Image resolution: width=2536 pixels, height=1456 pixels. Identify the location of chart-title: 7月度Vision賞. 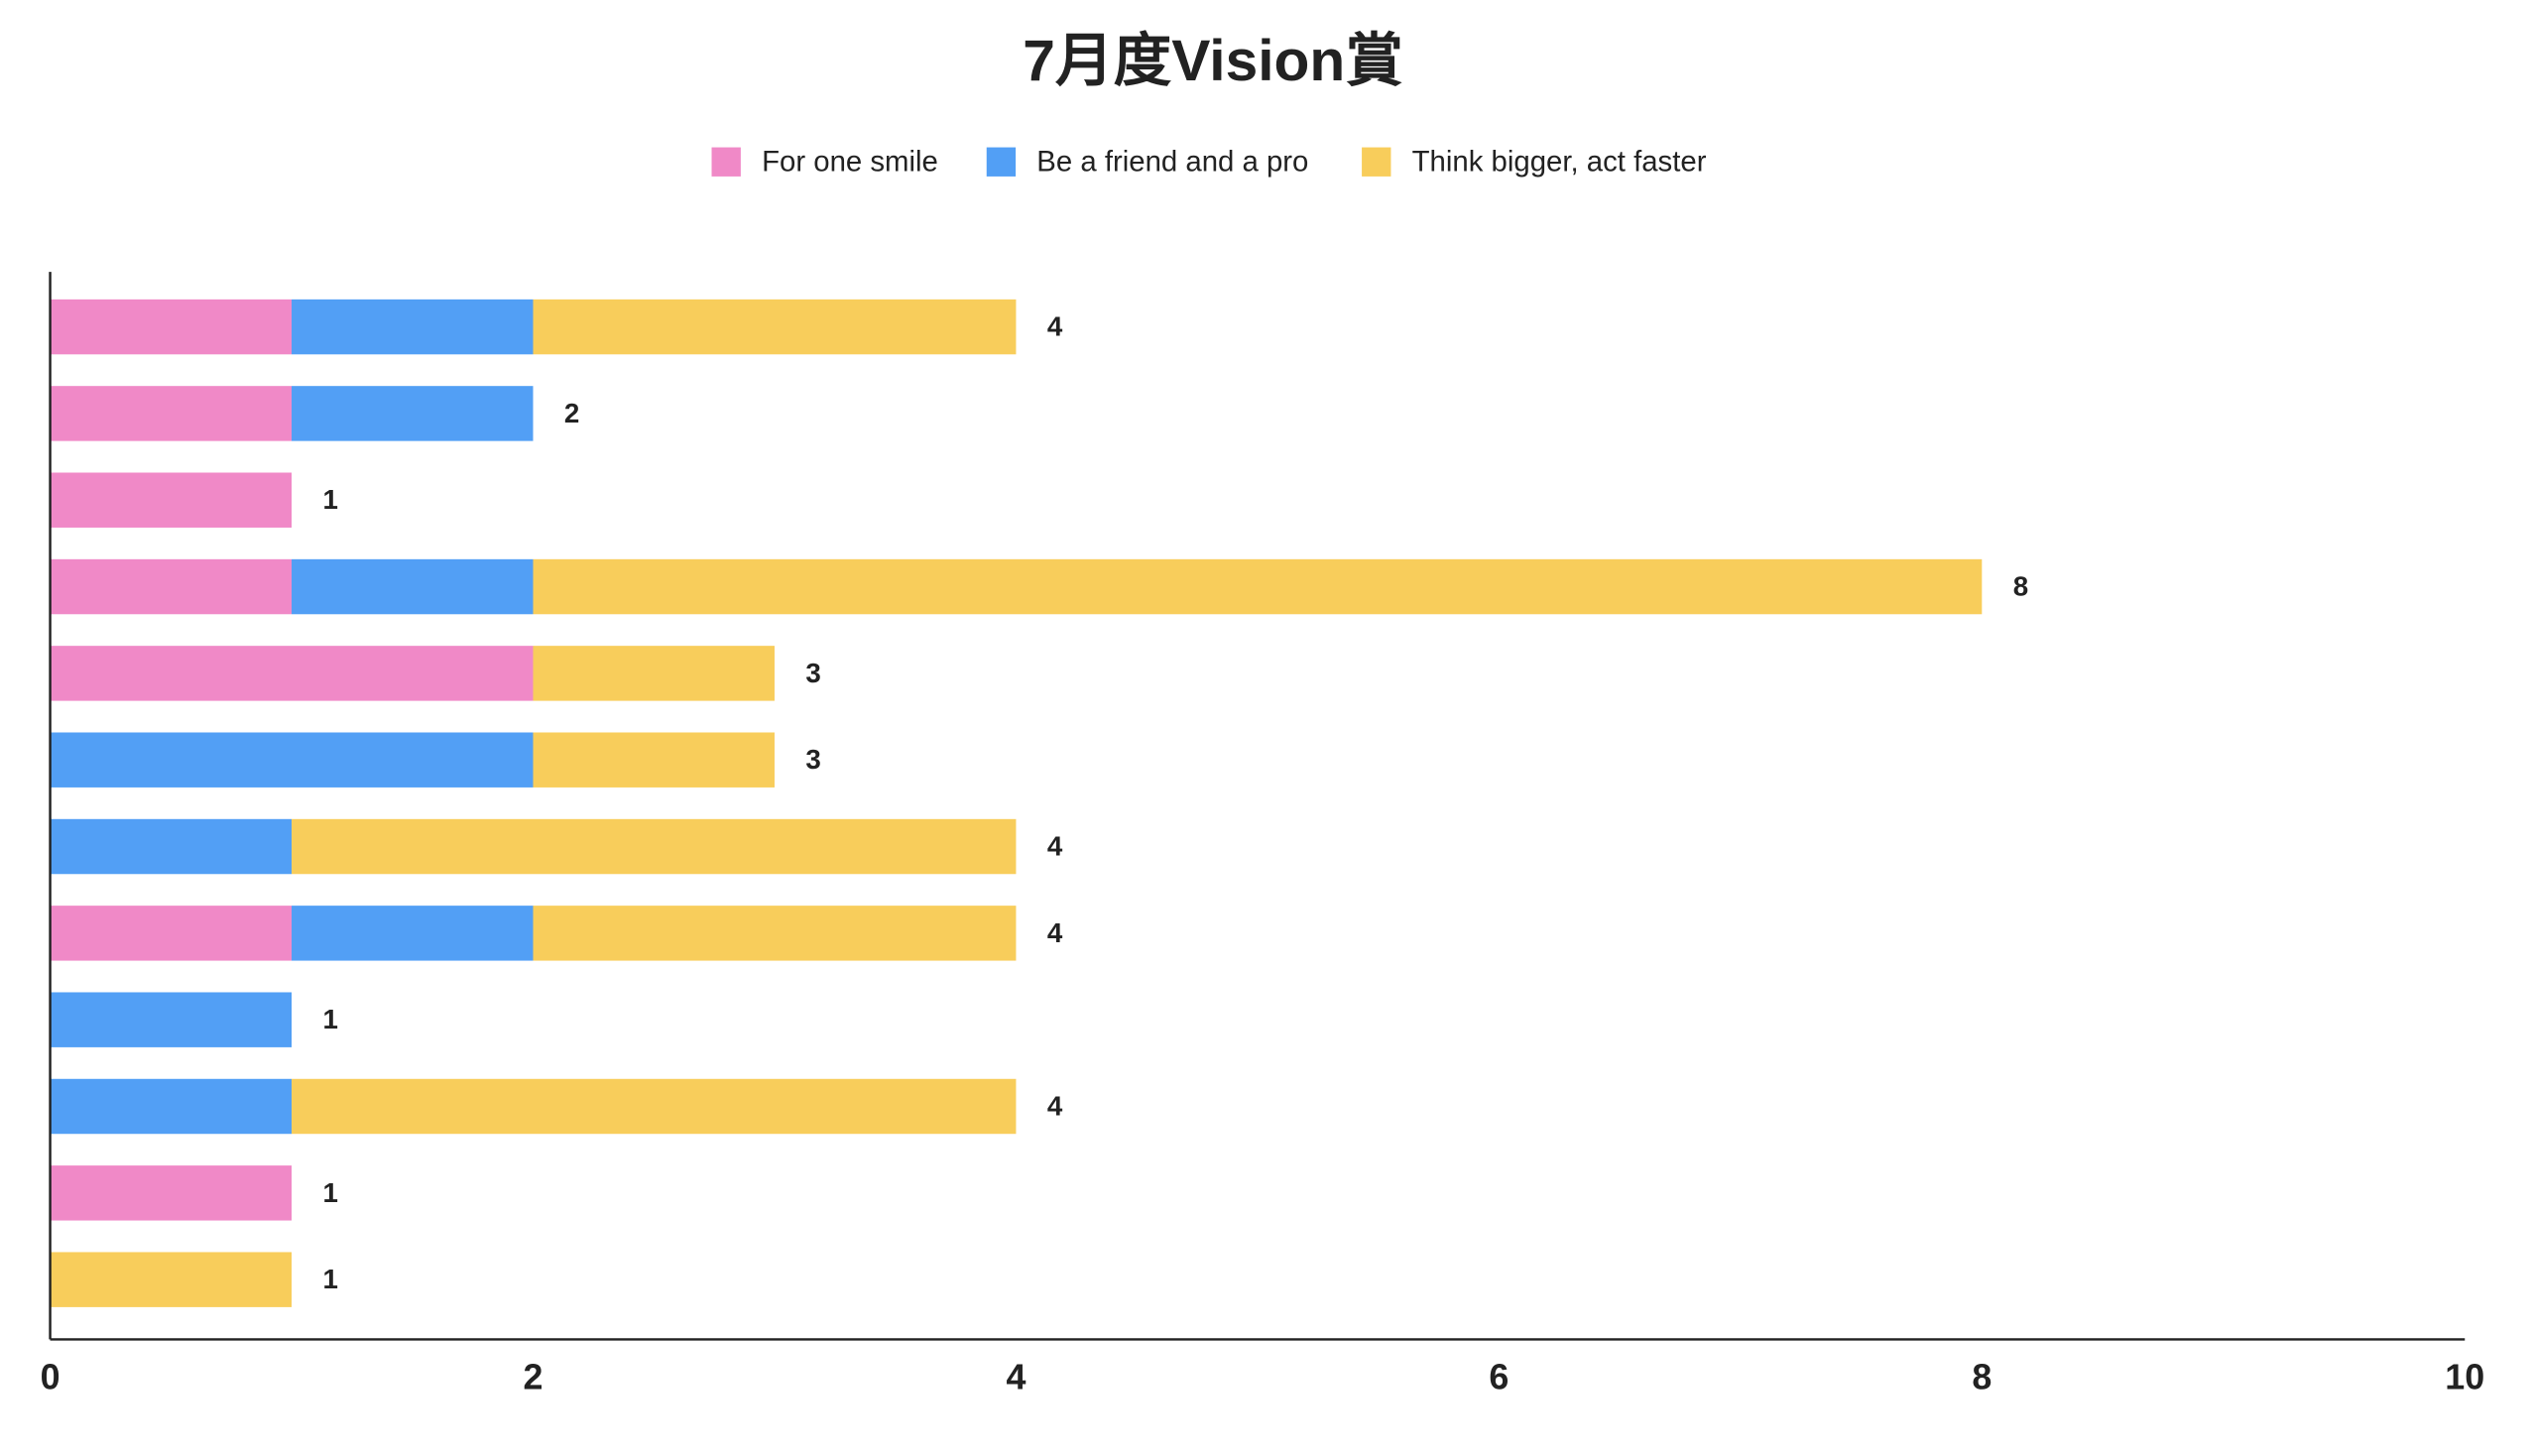
(1213, 61).